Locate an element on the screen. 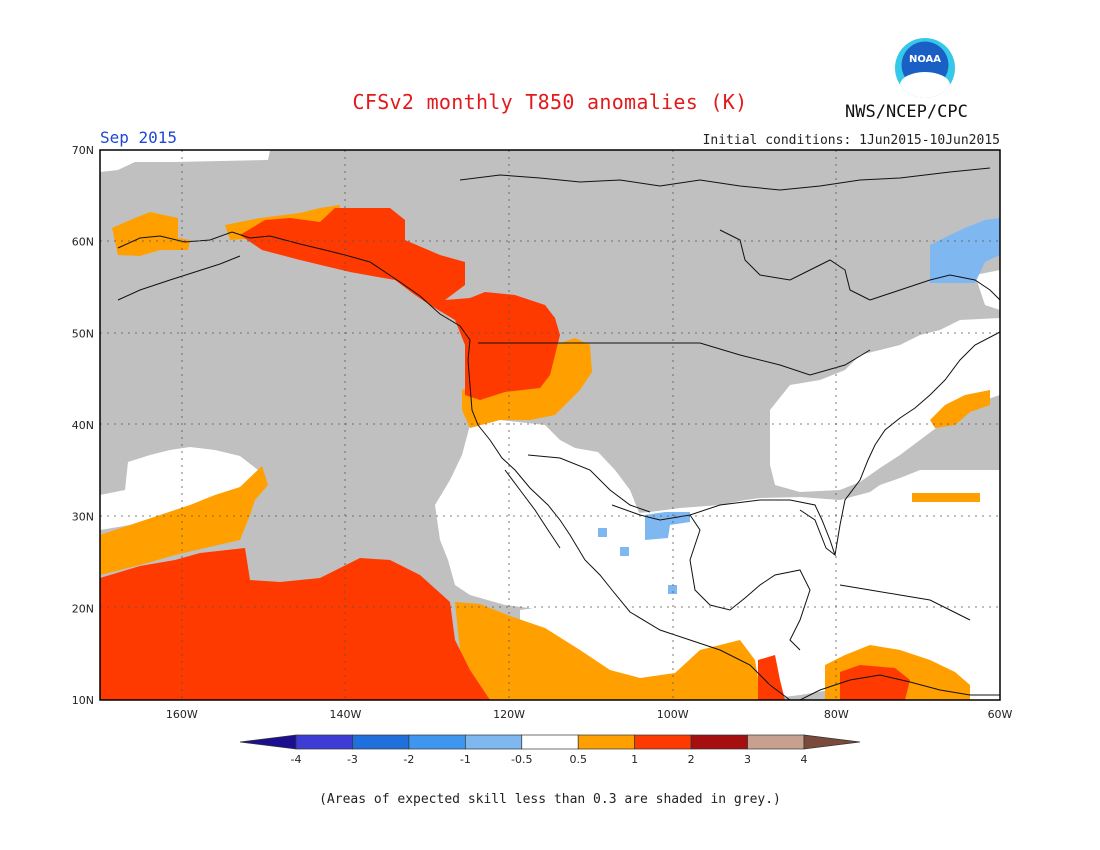 This screenshot has width=1100, height=850. legend-tick-label: 3 is located at coordinates (747, 759).